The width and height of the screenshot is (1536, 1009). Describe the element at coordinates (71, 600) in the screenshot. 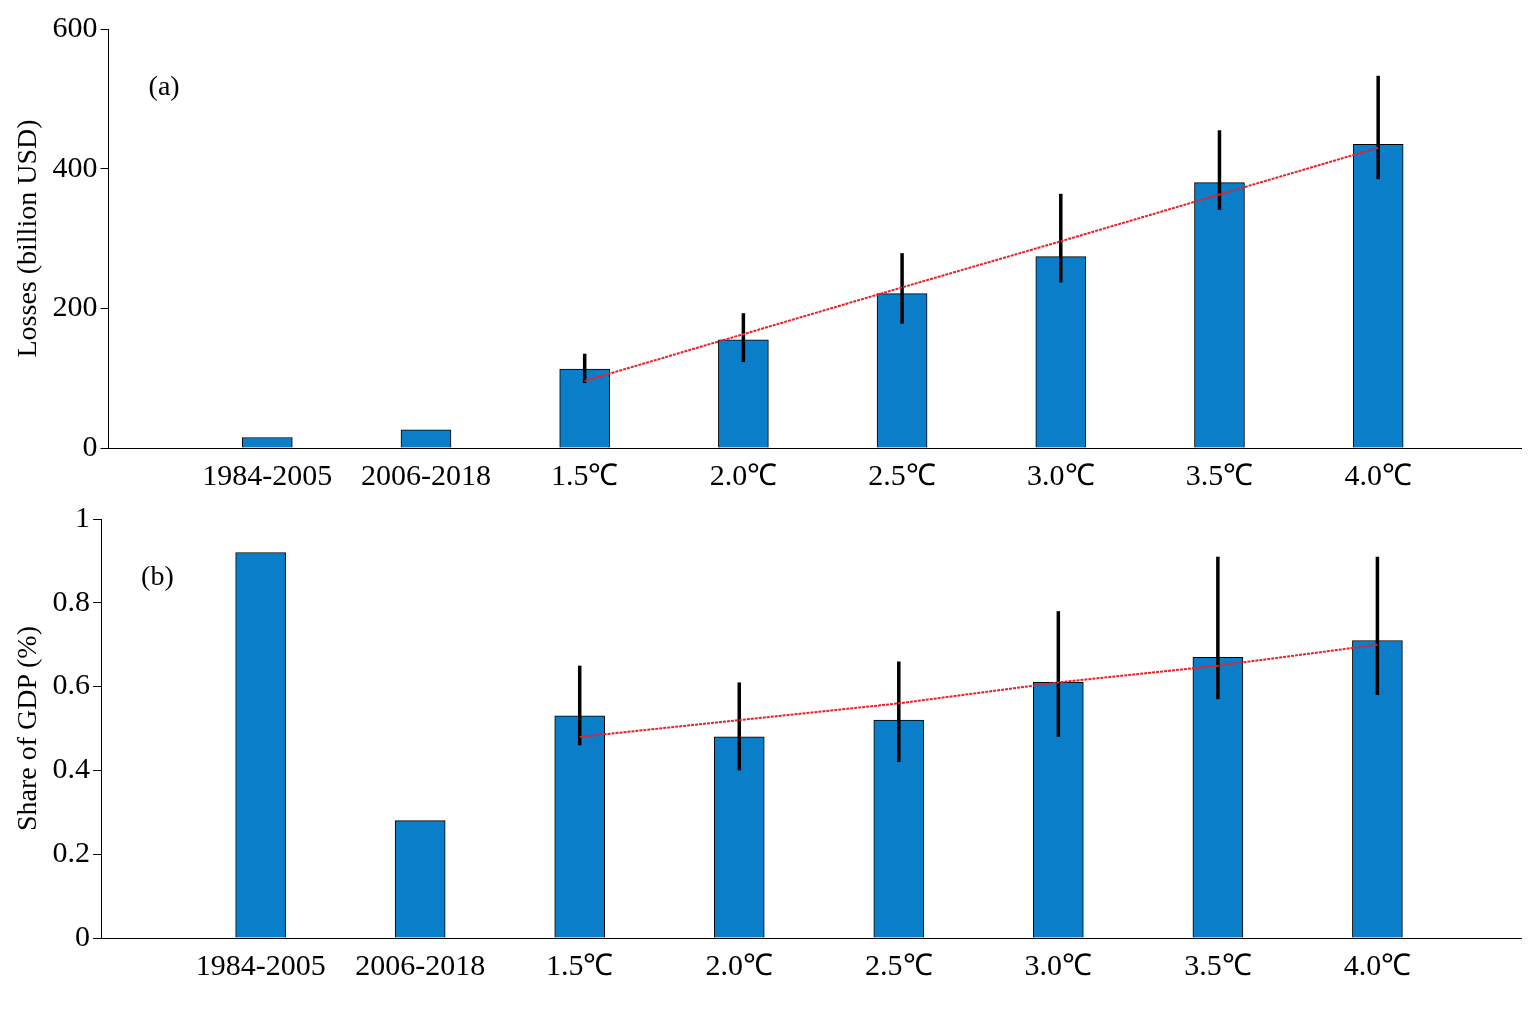

I see `y-tick-label: 0.8` at that location.